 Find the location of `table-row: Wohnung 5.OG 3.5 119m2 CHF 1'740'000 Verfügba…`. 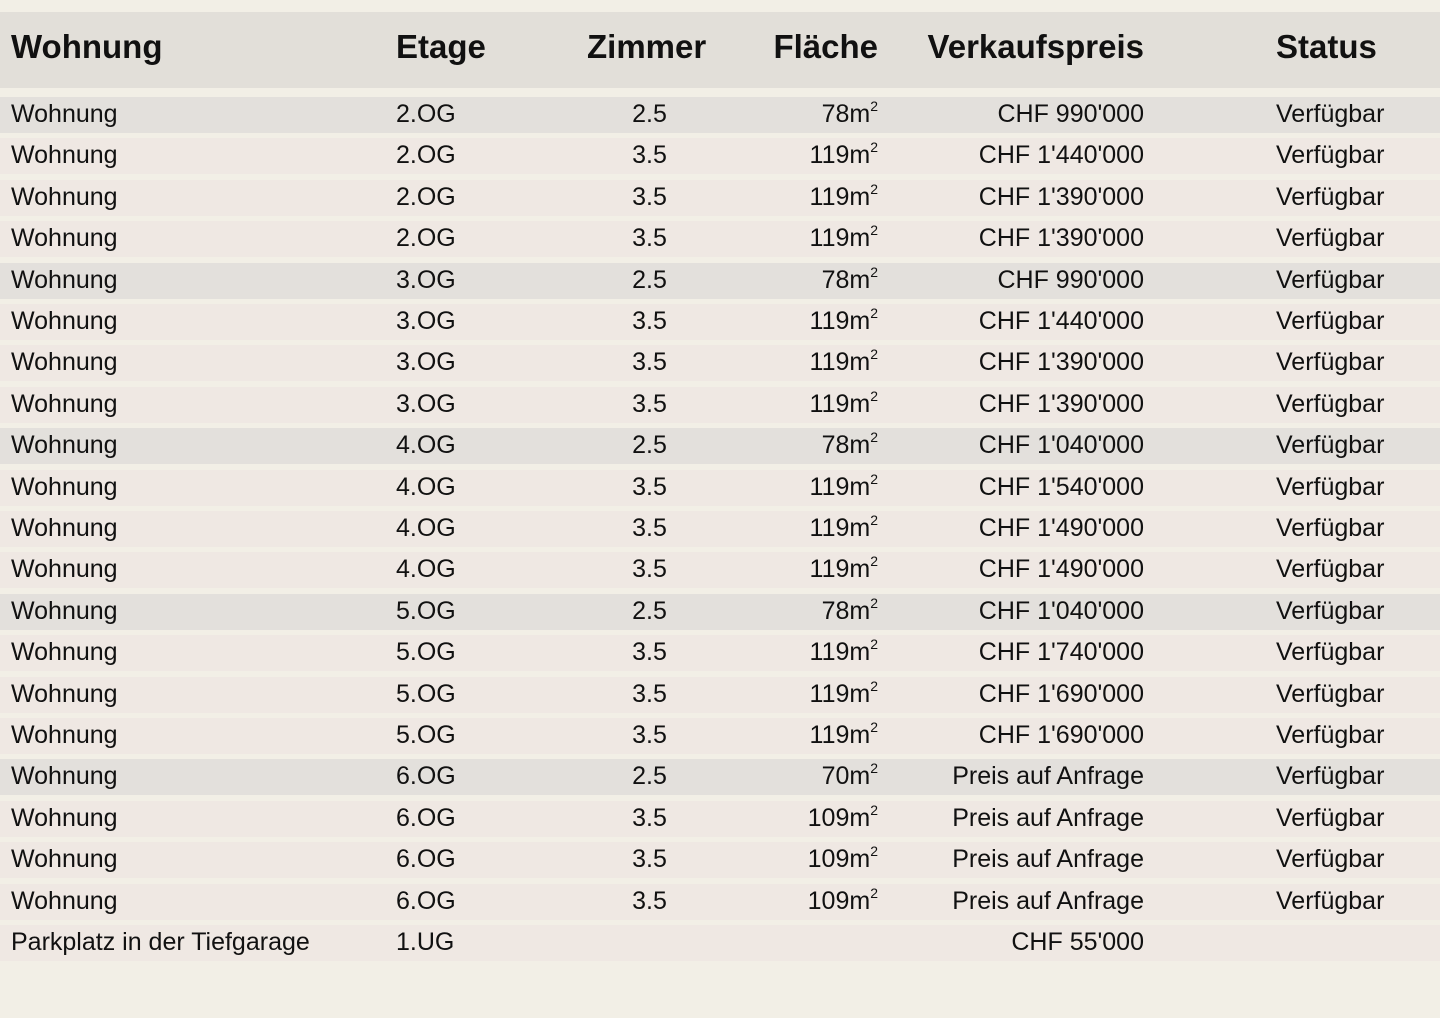

table-row: Wohnung 5.OG 3.5 119m2 CHF 1'740'000 Verfügba… is located at coordinates (720, 653).